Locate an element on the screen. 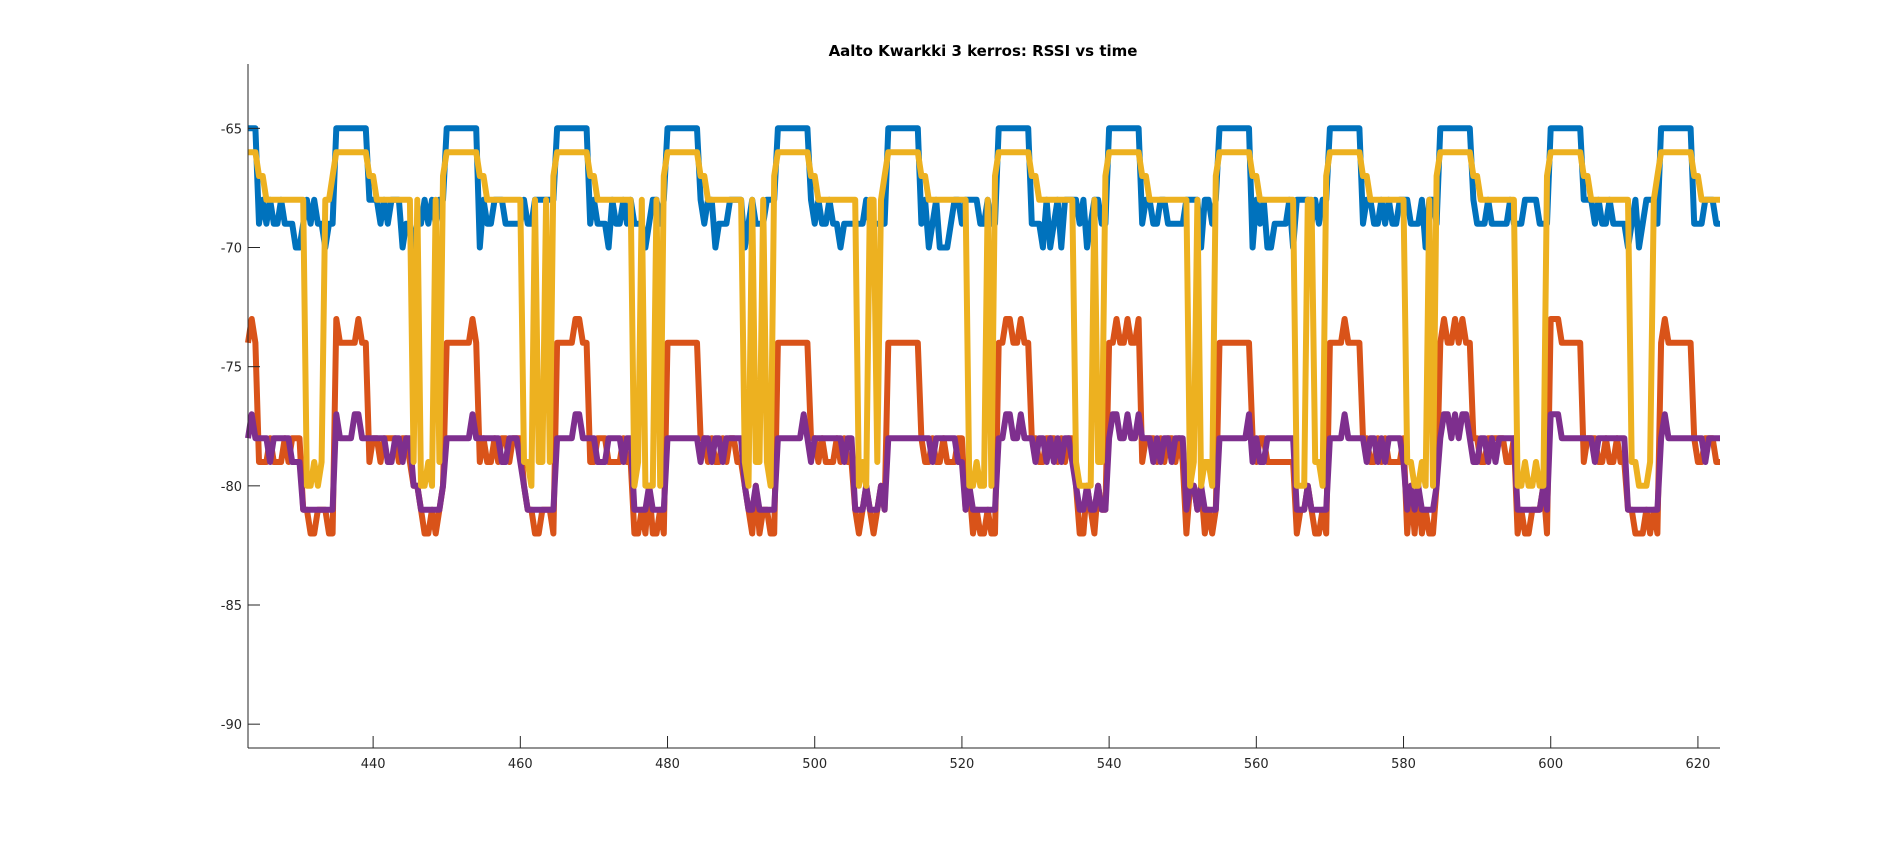  x-tick-label: 480 is located at coordinates (667, 764).